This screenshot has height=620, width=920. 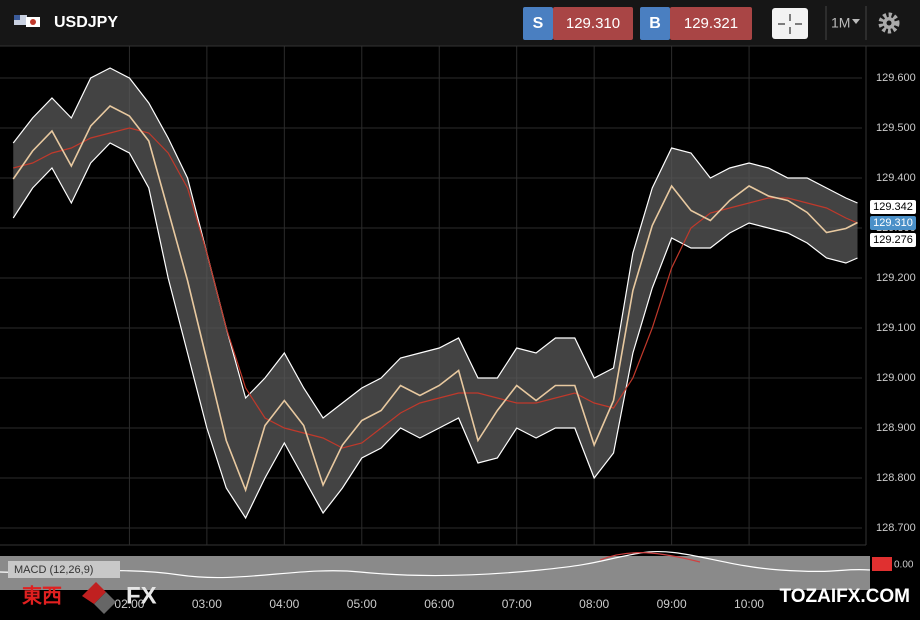 I want to click on macd-line, so click(x=435, y=564).